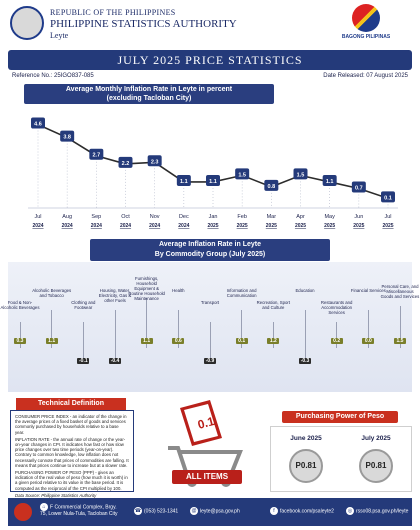 Image resolution: width=420 pixels, height=530 pixels. What do you see at coordinates (376, 466) in the screenshot?
I see `pp-coin-july: P0.81` at bounding box center [376, 466].